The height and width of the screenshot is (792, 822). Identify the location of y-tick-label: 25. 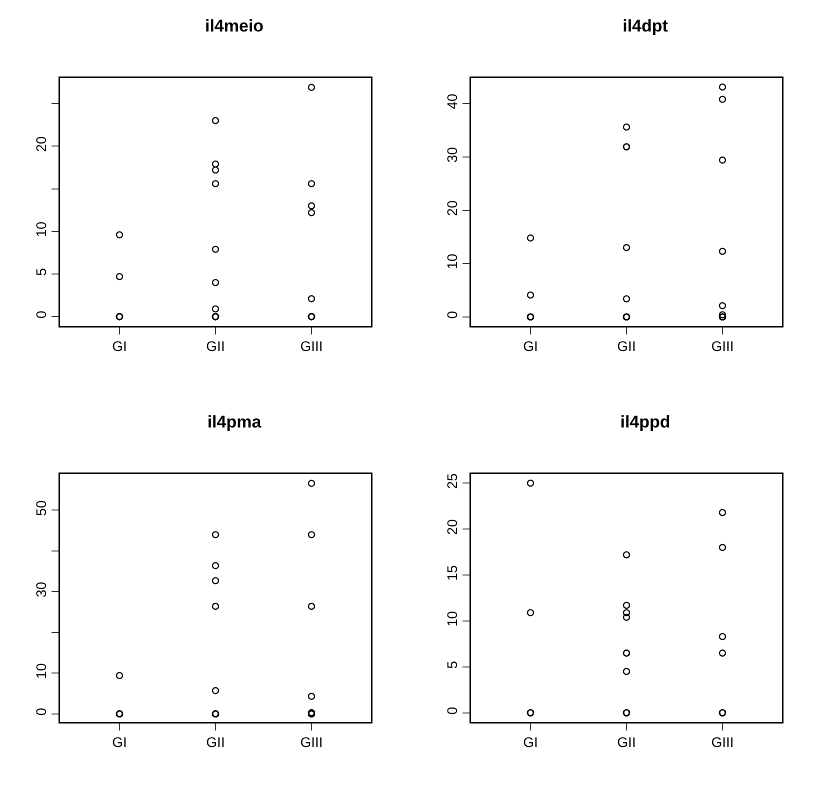
(452, 481).